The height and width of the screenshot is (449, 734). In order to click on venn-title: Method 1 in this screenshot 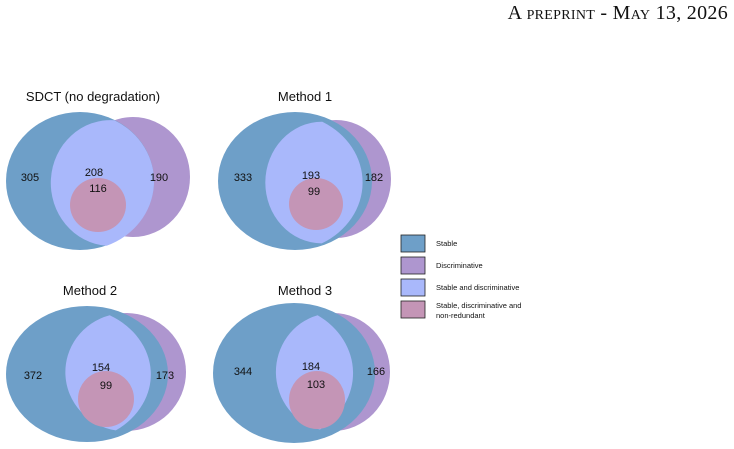, I will do `click(305, 96)`.